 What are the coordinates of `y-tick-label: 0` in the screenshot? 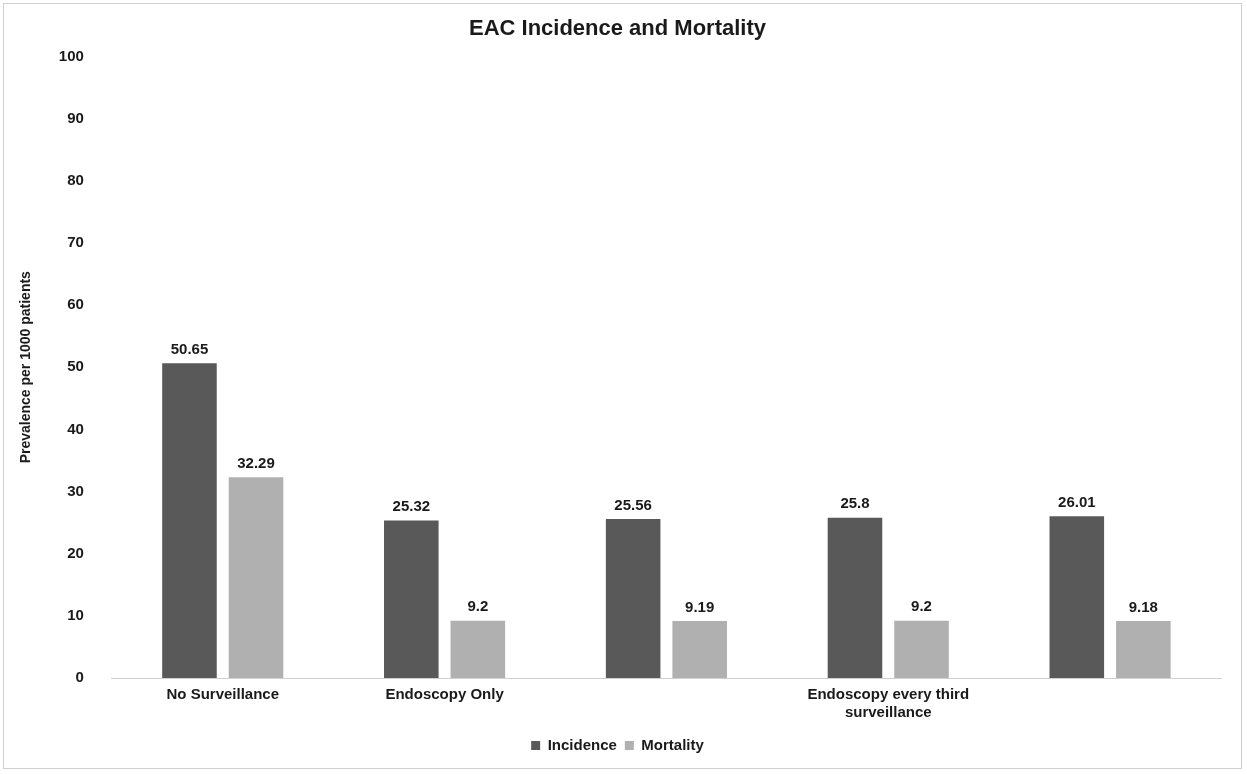 It's located at (79, 677).